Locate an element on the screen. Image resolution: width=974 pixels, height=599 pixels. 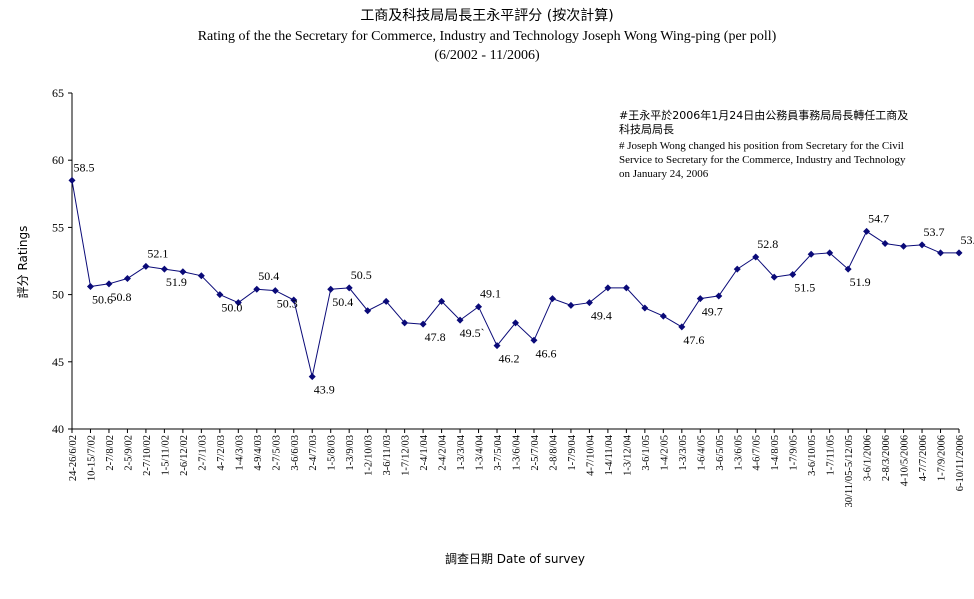
x-tick-label: 3-6/10/05 is located at coordinates (812, 455).